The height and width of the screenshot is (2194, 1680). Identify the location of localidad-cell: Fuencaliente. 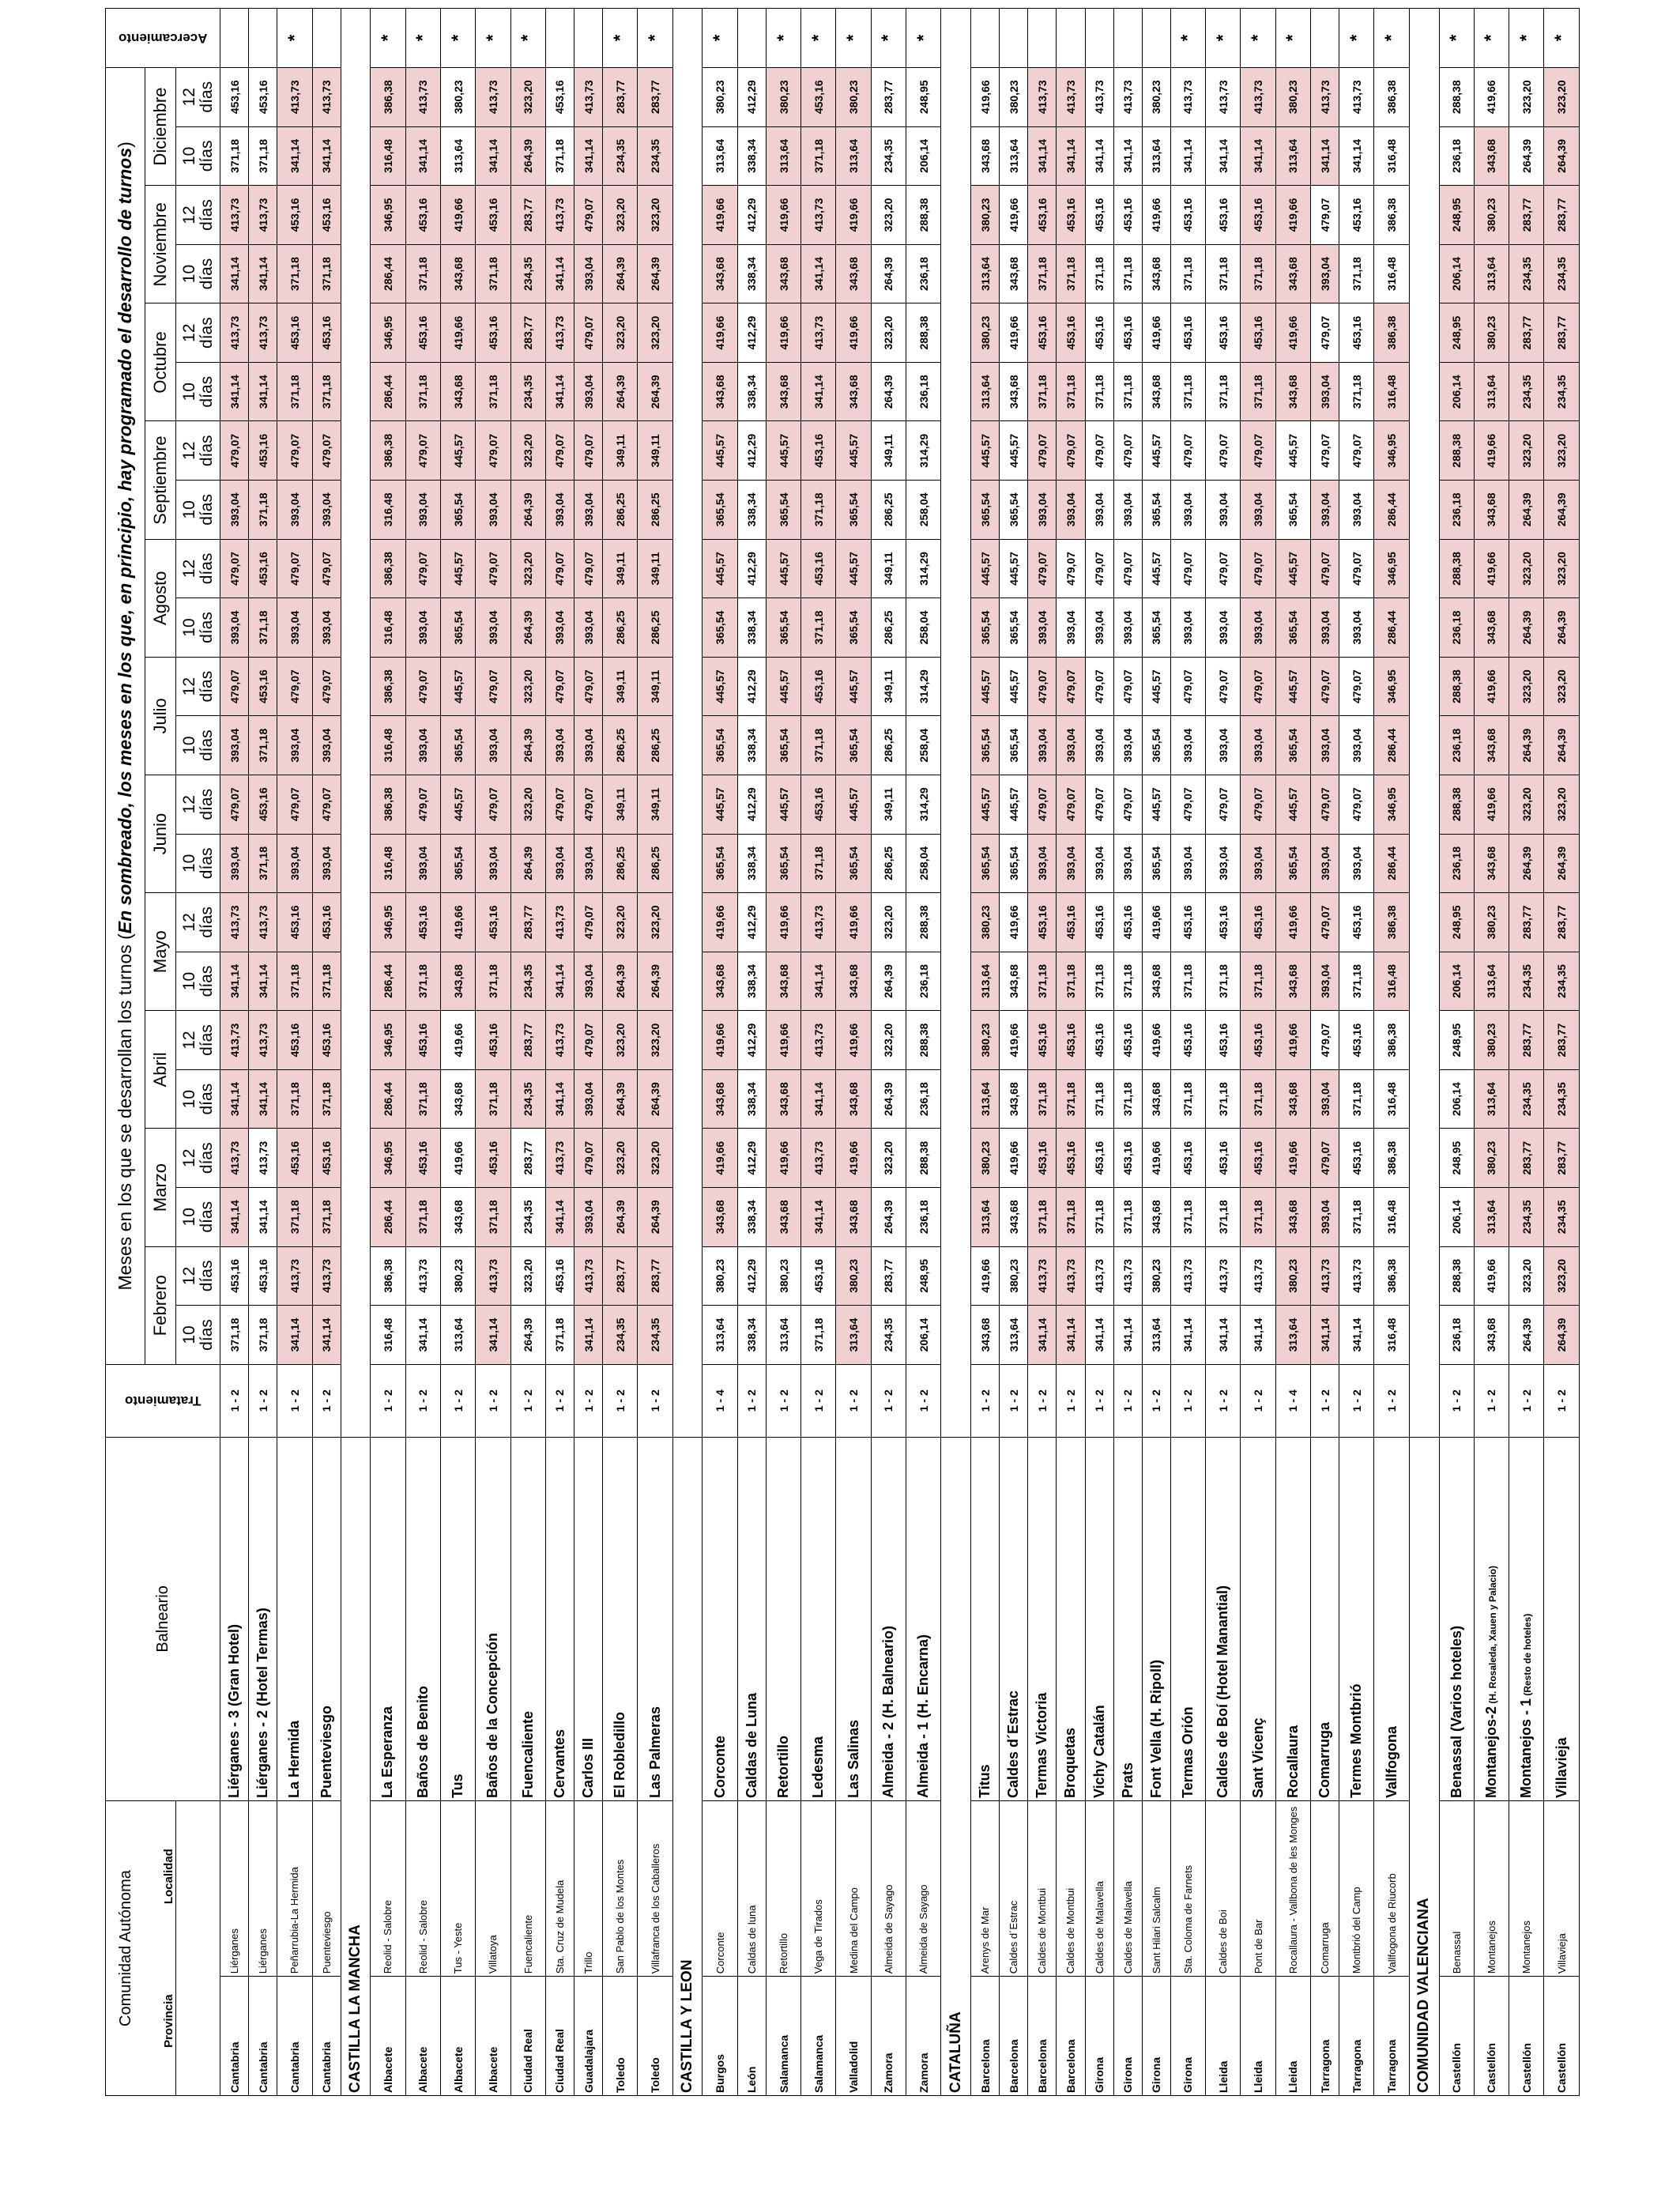
(528, 1888).